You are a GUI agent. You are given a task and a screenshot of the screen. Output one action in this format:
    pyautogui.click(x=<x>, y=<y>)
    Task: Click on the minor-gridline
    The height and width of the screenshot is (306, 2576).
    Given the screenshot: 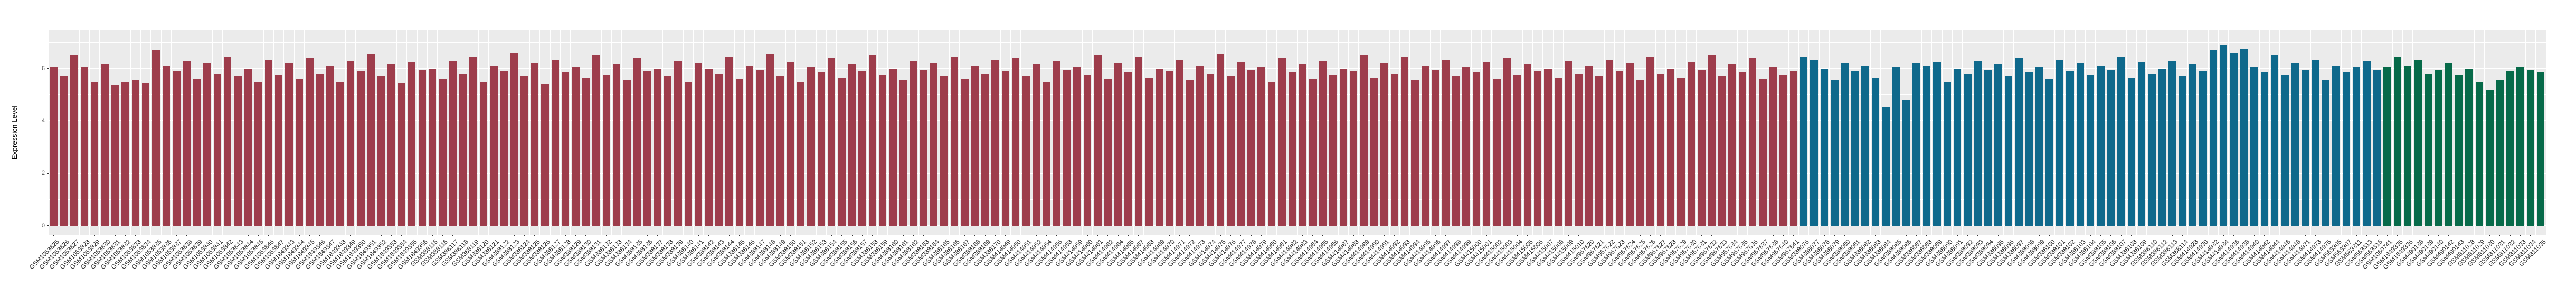 What is the action you would take?
    pyautogui.click(x=1297, y=200)
    